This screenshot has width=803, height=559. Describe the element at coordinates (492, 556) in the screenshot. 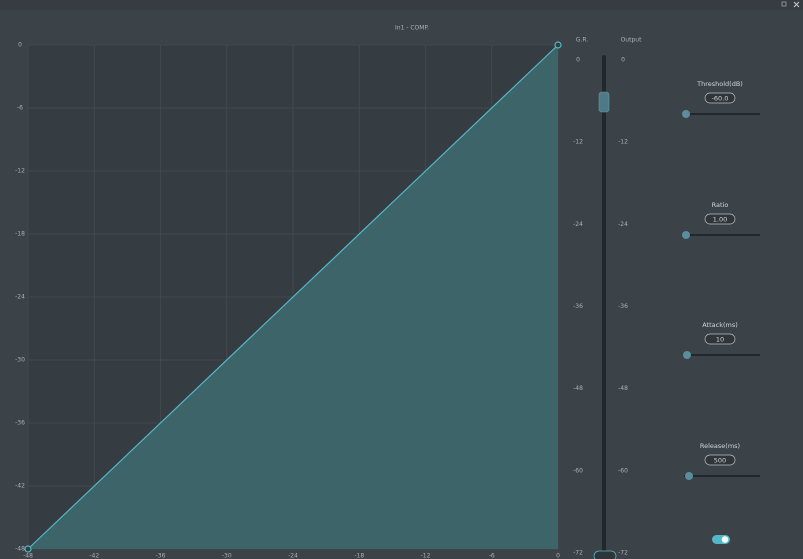

I see `x-label: -6` at that location.